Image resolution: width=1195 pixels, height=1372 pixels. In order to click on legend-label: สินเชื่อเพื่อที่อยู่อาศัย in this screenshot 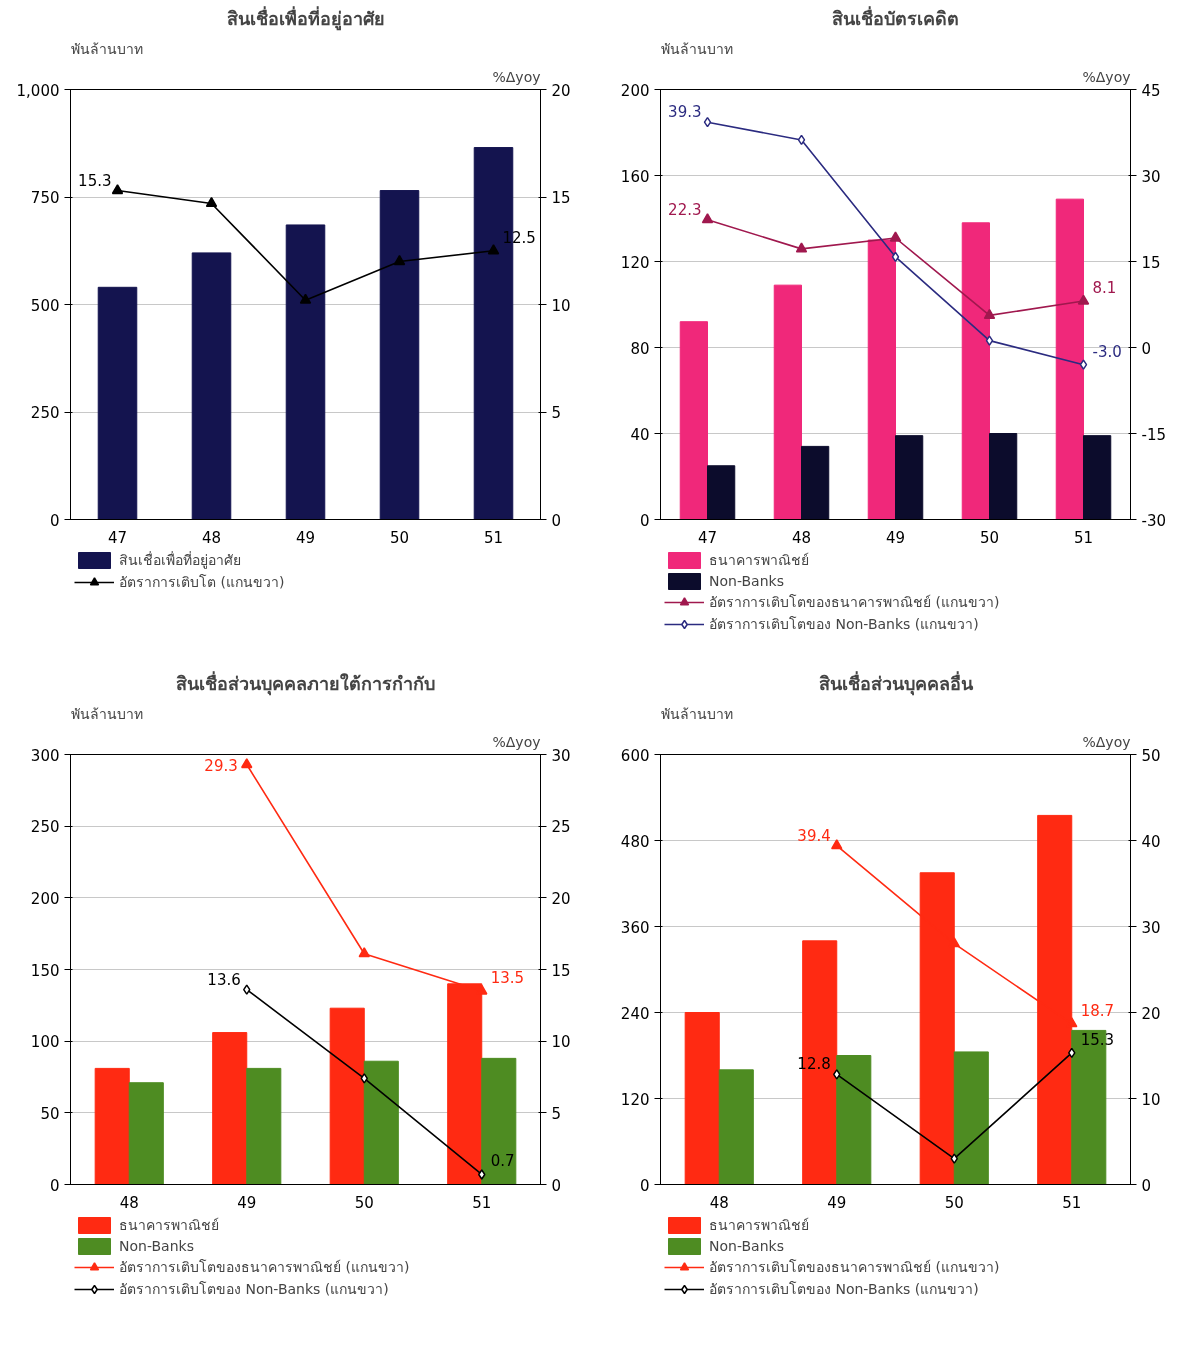, I will do `click(180, 560)`.